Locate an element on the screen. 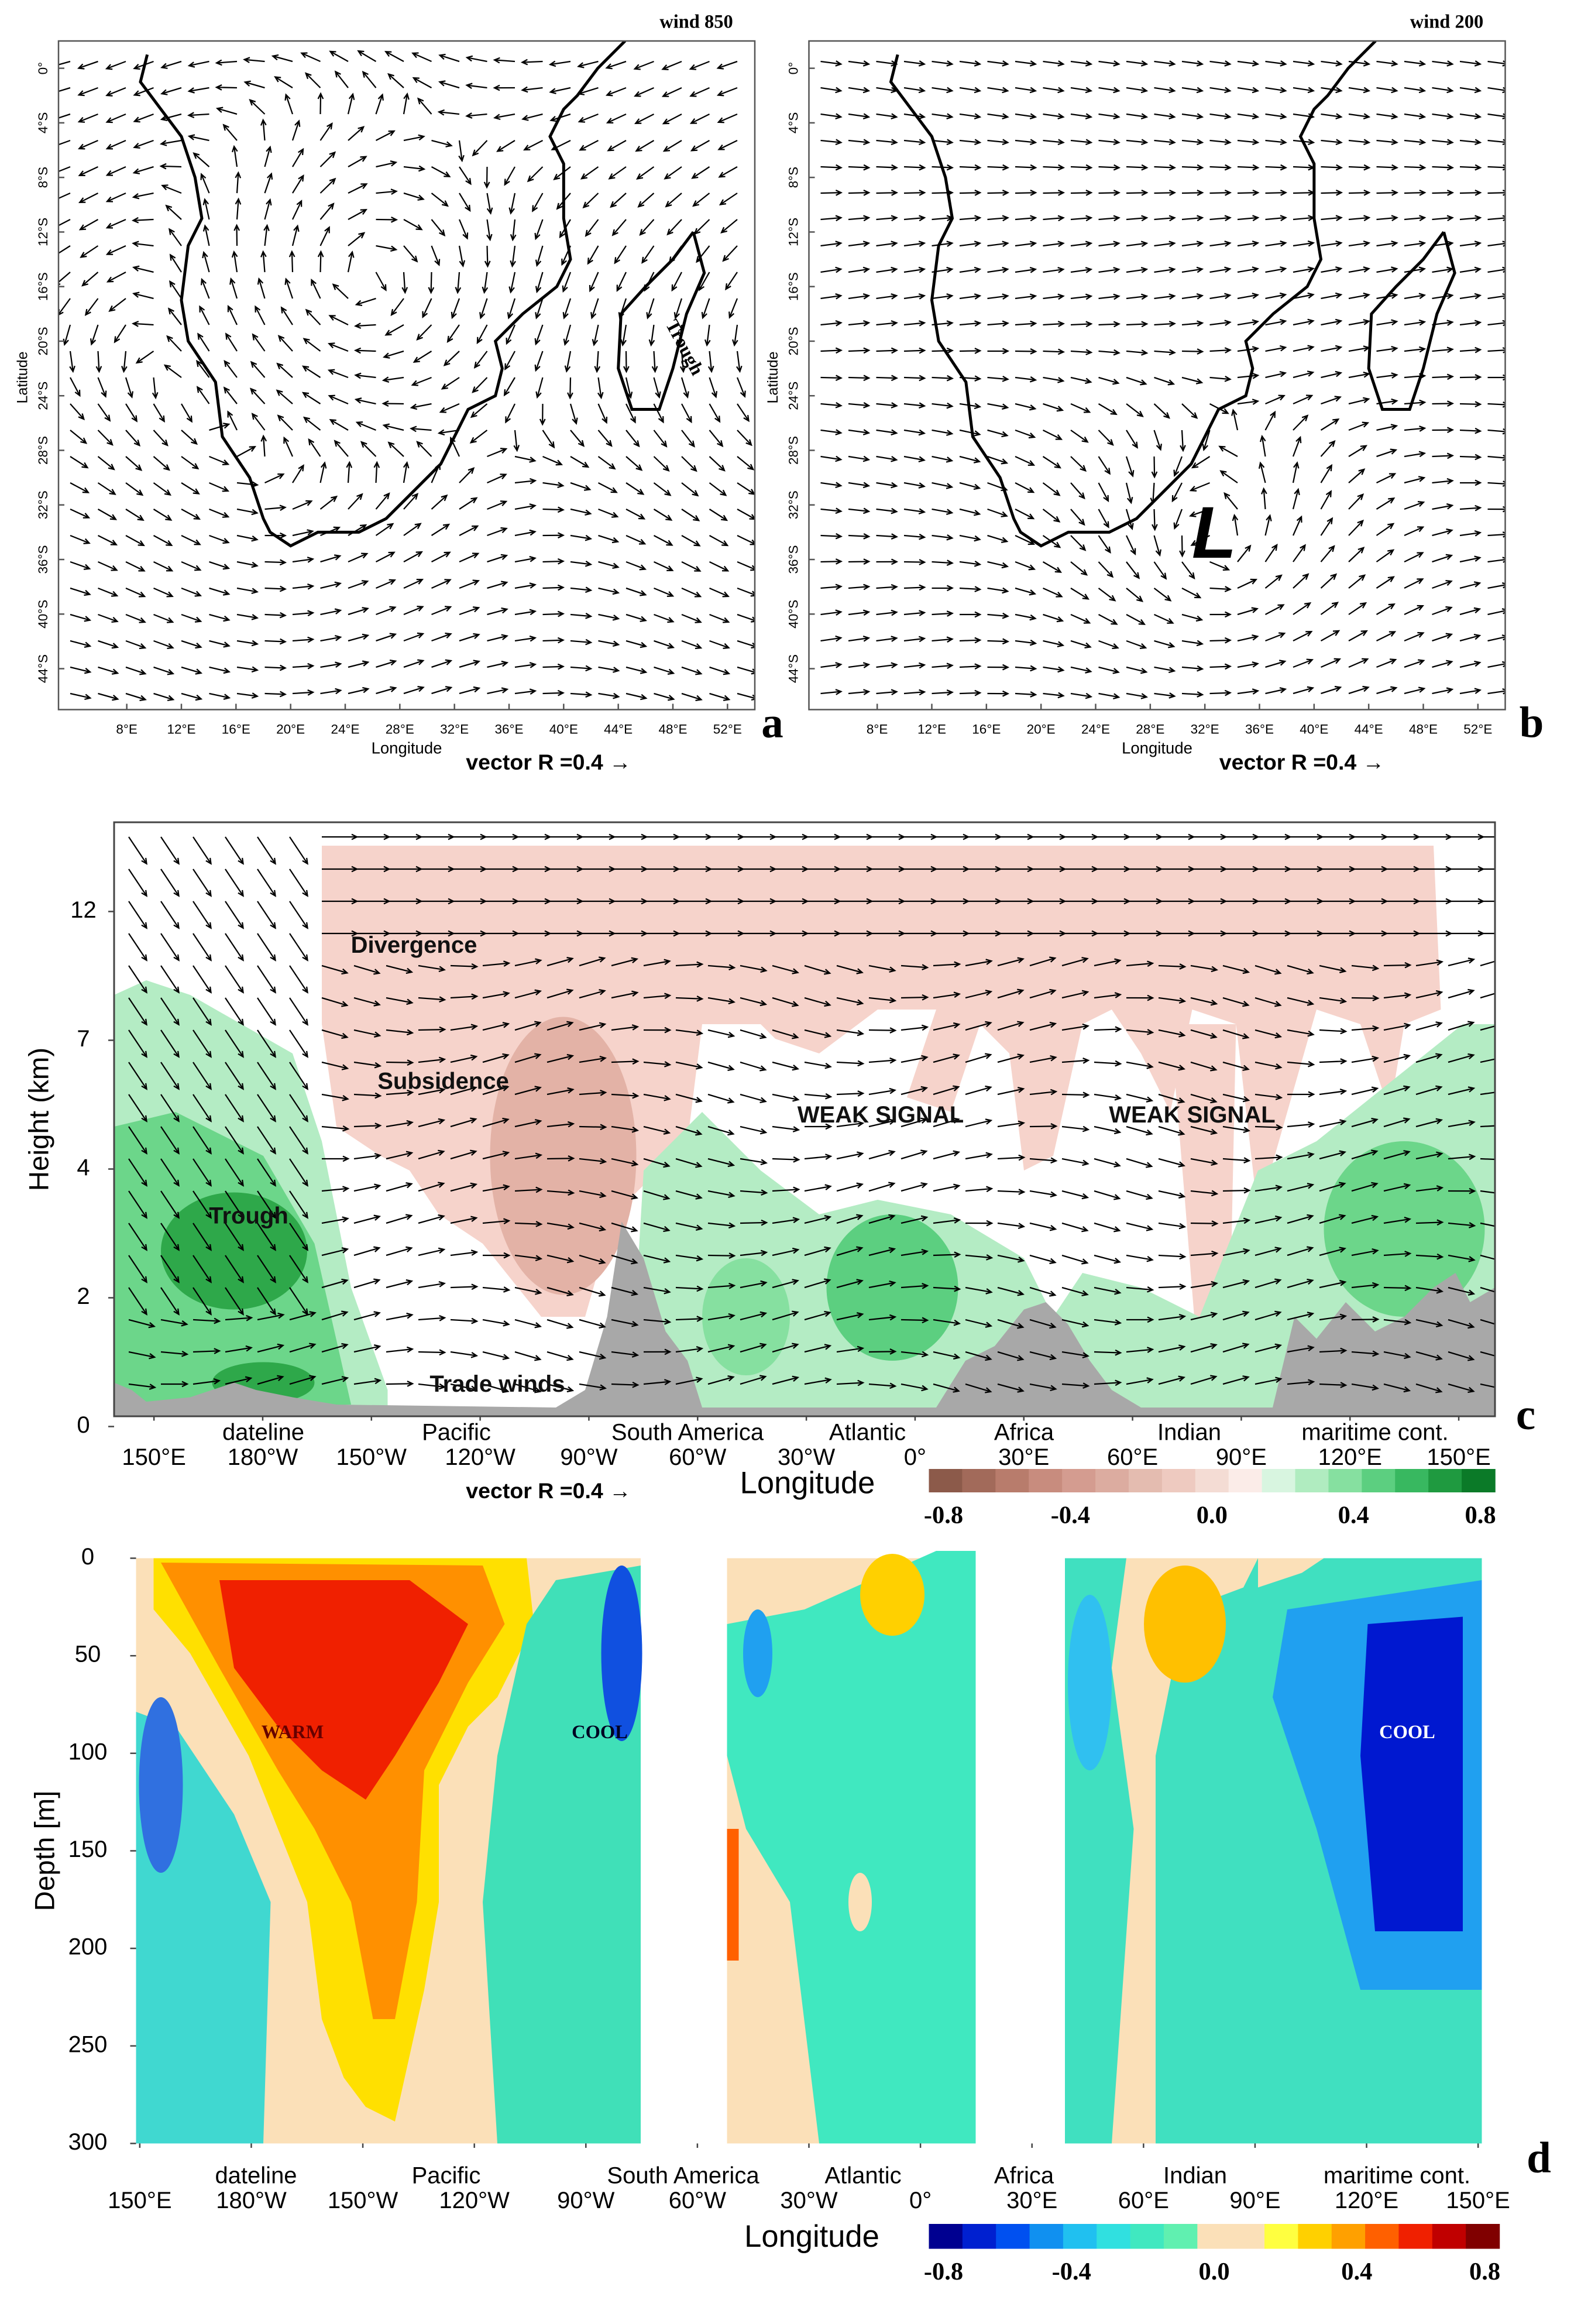 The image size is (1581, 2324). cool-right is located at coordinates (561, 1855).